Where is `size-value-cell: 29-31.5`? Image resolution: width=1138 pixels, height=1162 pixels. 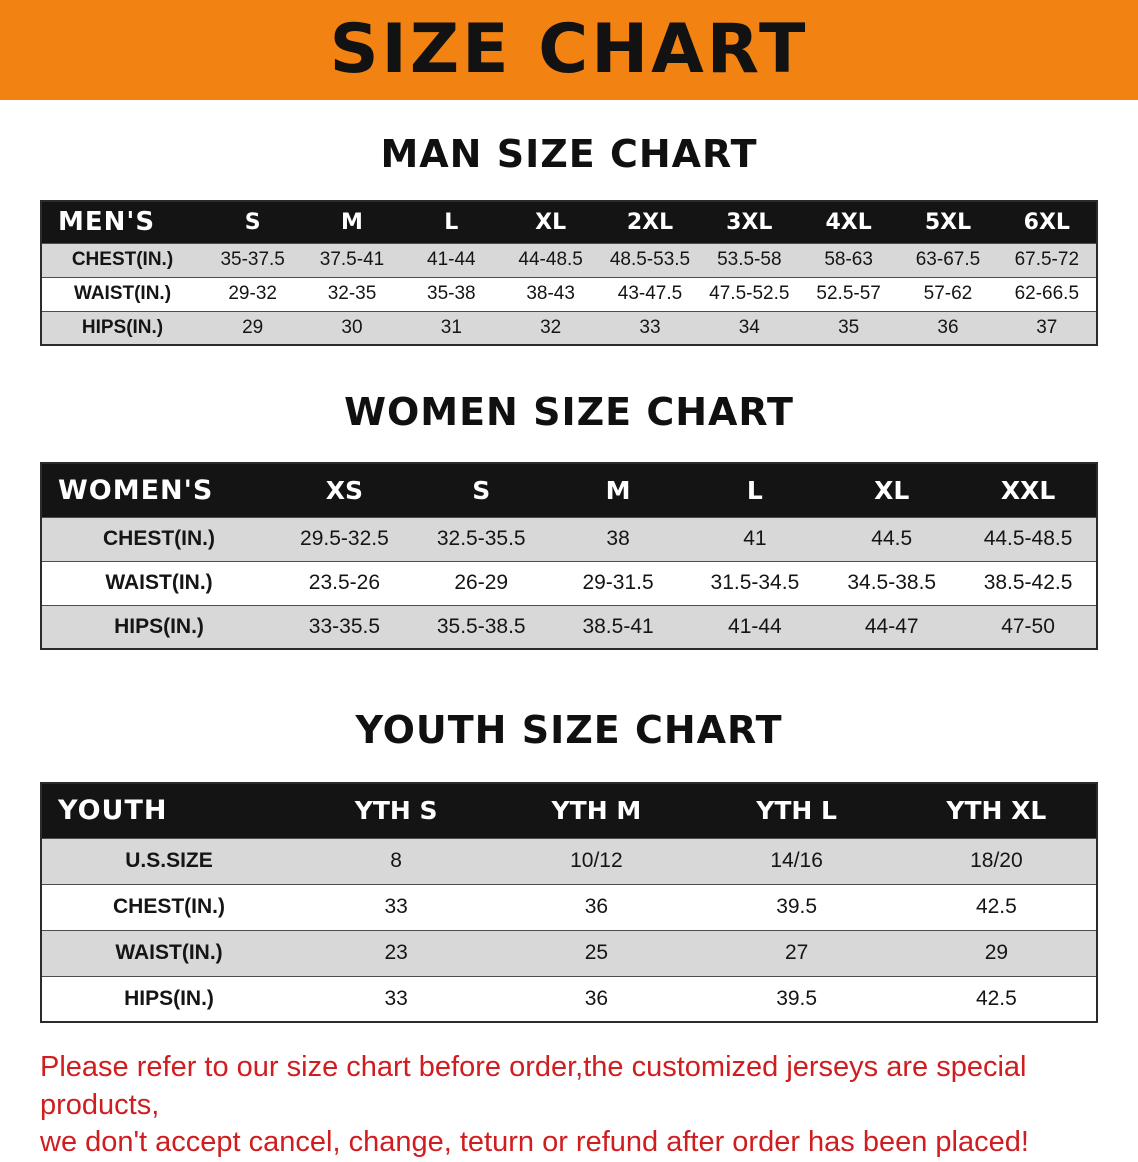 size-value-cell: 29-31.5 is located at coordinates (618, 582).